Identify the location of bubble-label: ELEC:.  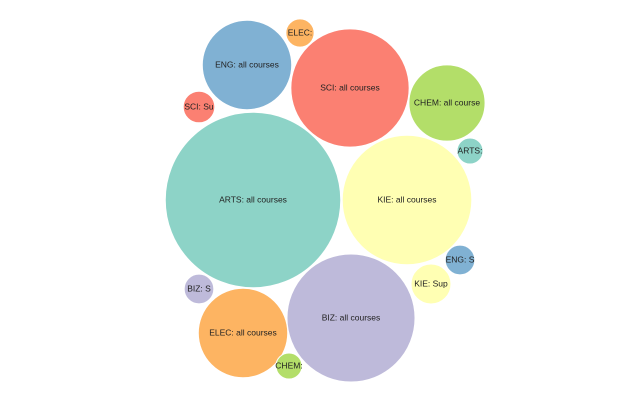
(300, 32).